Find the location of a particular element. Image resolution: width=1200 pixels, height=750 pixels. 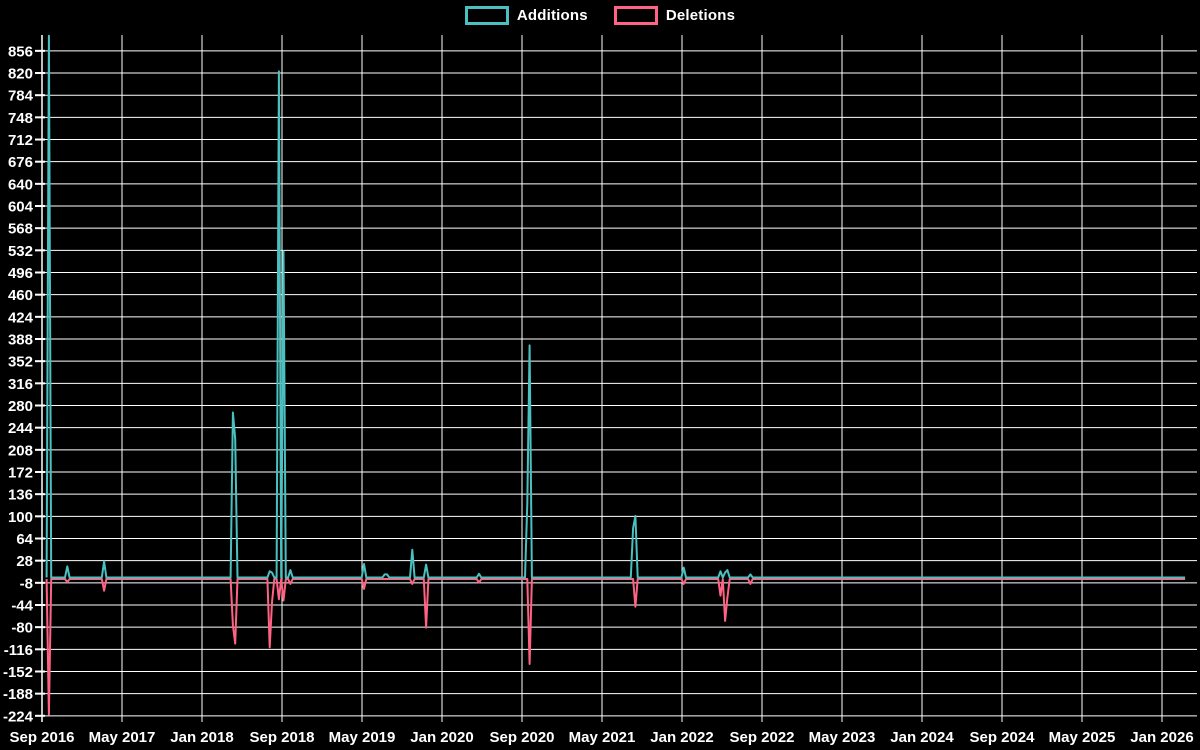

legend-label-additions: Additions is located at coordinates (552, 15).